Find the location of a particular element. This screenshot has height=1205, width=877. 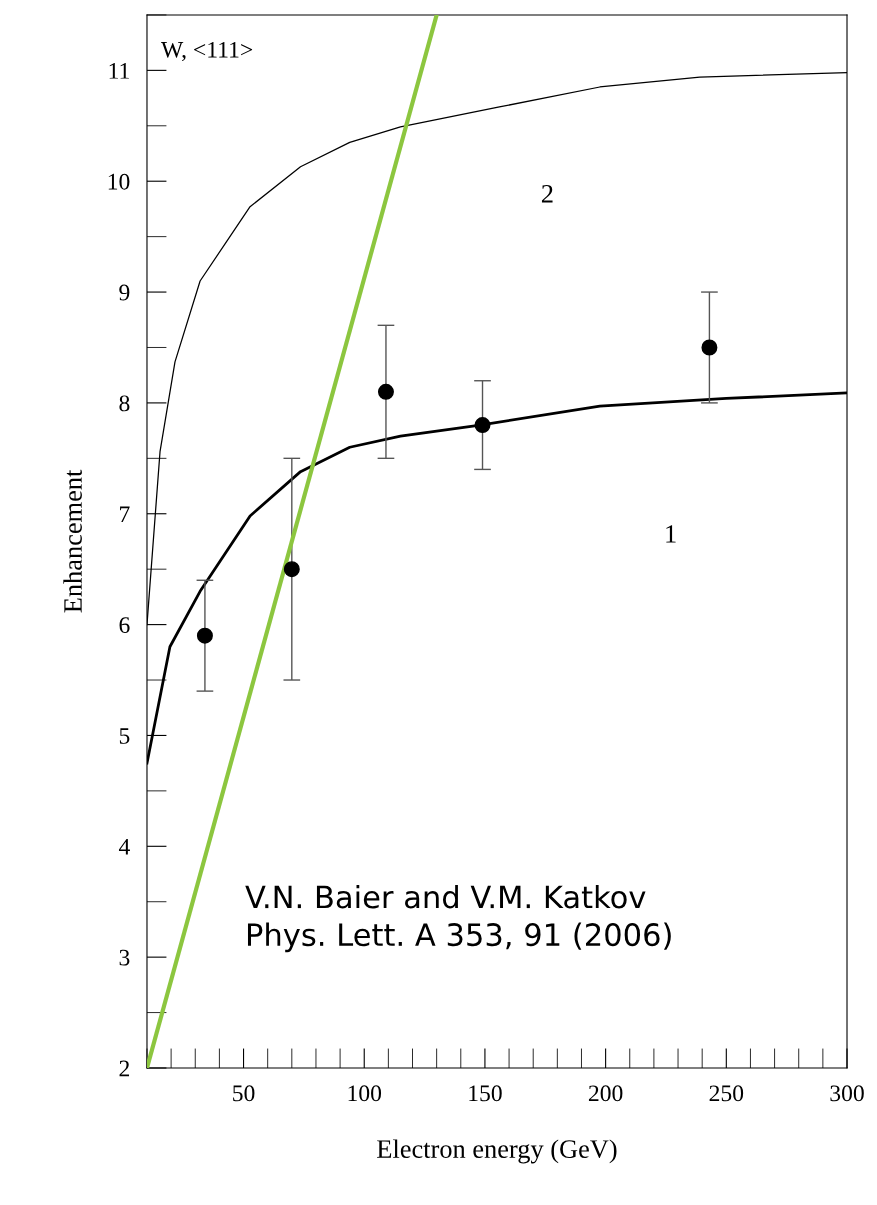

y-tick-label: 8 is located at coordinates (124, 403).